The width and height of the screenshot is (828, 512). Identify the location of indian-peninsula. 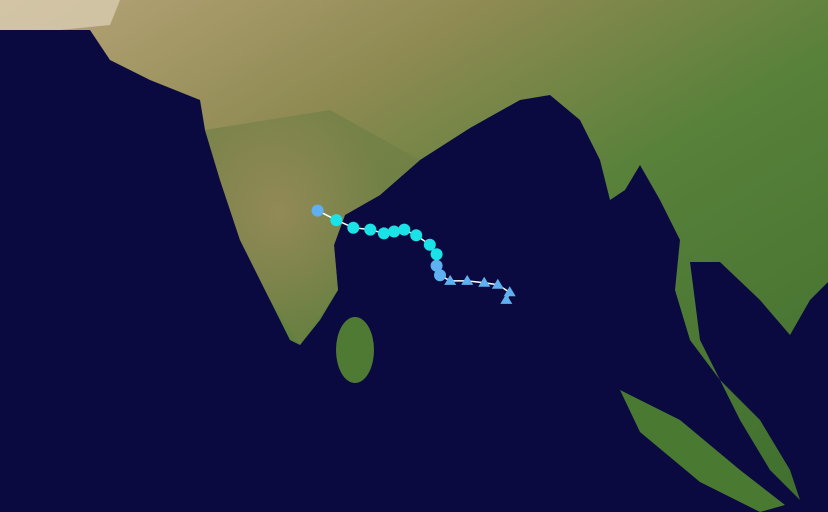
(312, 227).